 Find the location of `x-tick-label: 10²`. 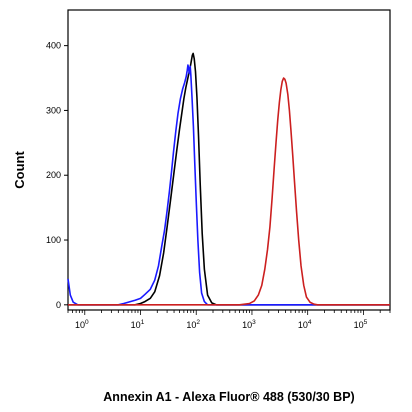

x-tick-label: 10² is located at coordinates (193, 324).